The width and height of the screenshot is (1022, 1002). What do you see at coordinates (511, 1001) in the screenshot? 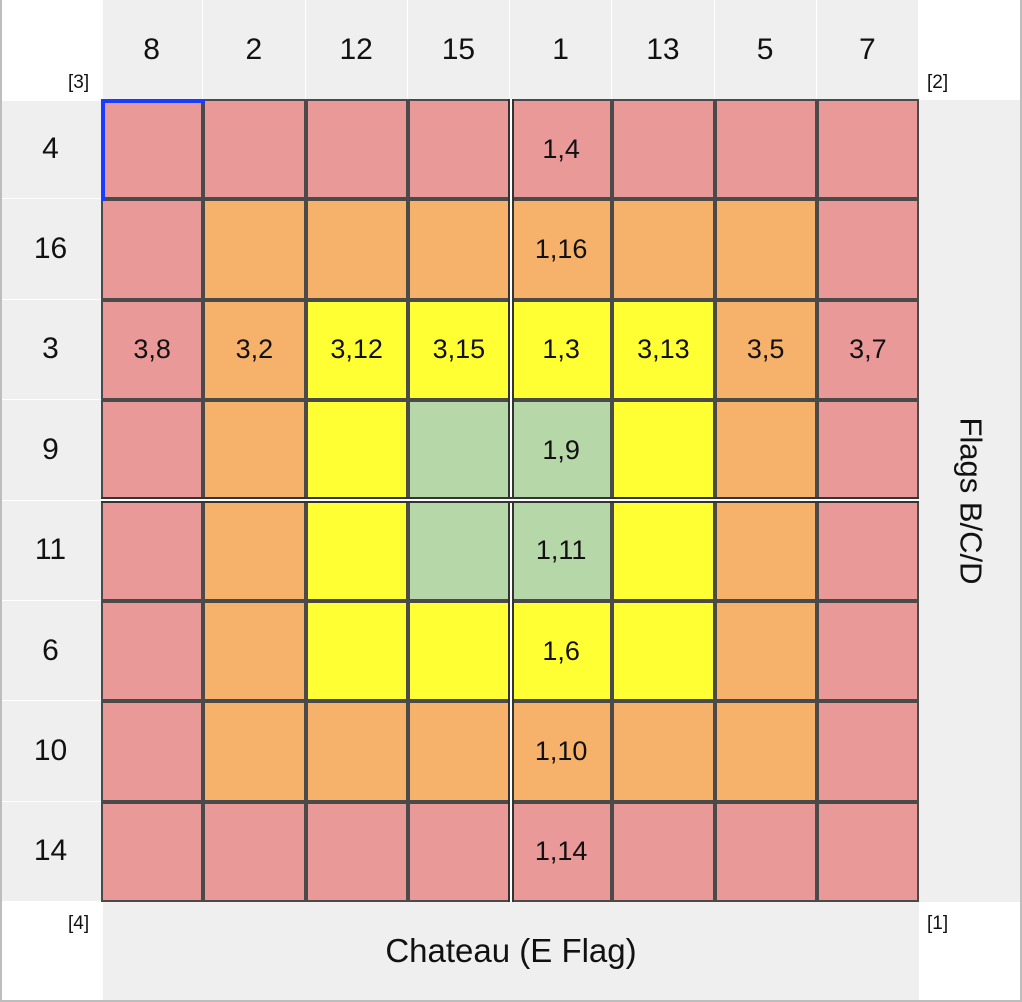
I see `outer-border-bottom` at bounding box center [511, 1001].